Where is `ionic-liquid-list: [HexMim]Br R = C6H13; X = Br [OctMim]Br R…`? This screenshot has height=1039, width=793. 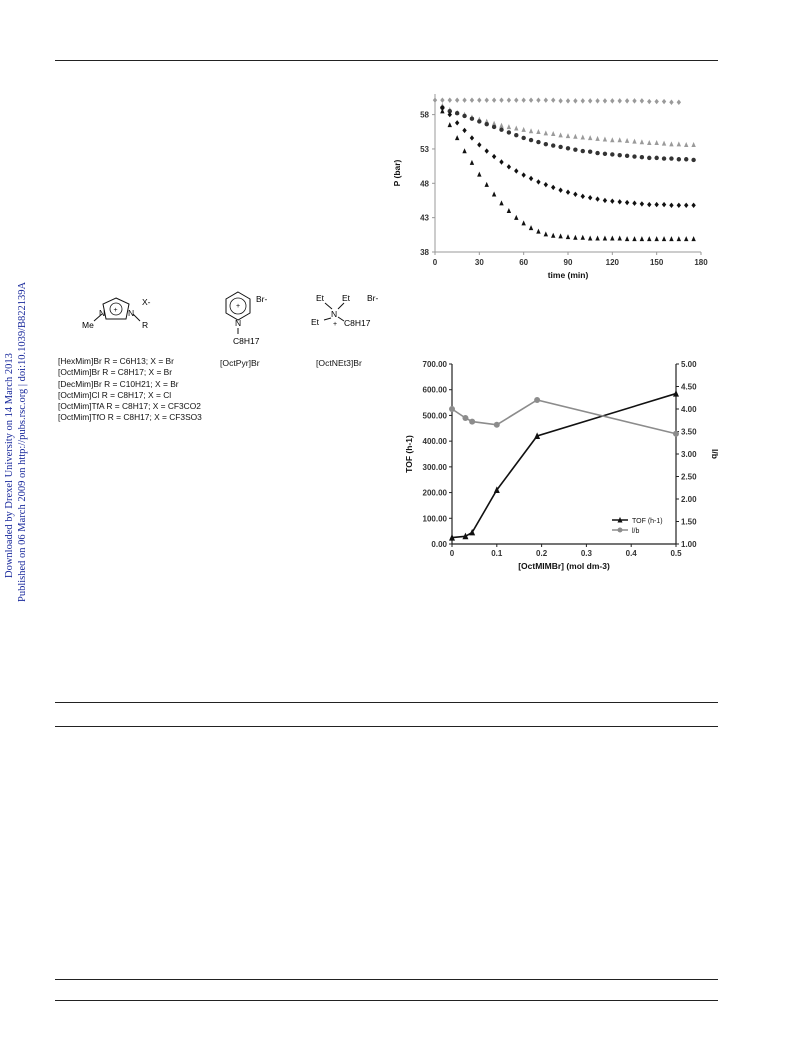 ionic-liquid-list: [HexMim]Br R = C6H13; X = Br [OctMim]Br R… is located at coordinates (130, 390).